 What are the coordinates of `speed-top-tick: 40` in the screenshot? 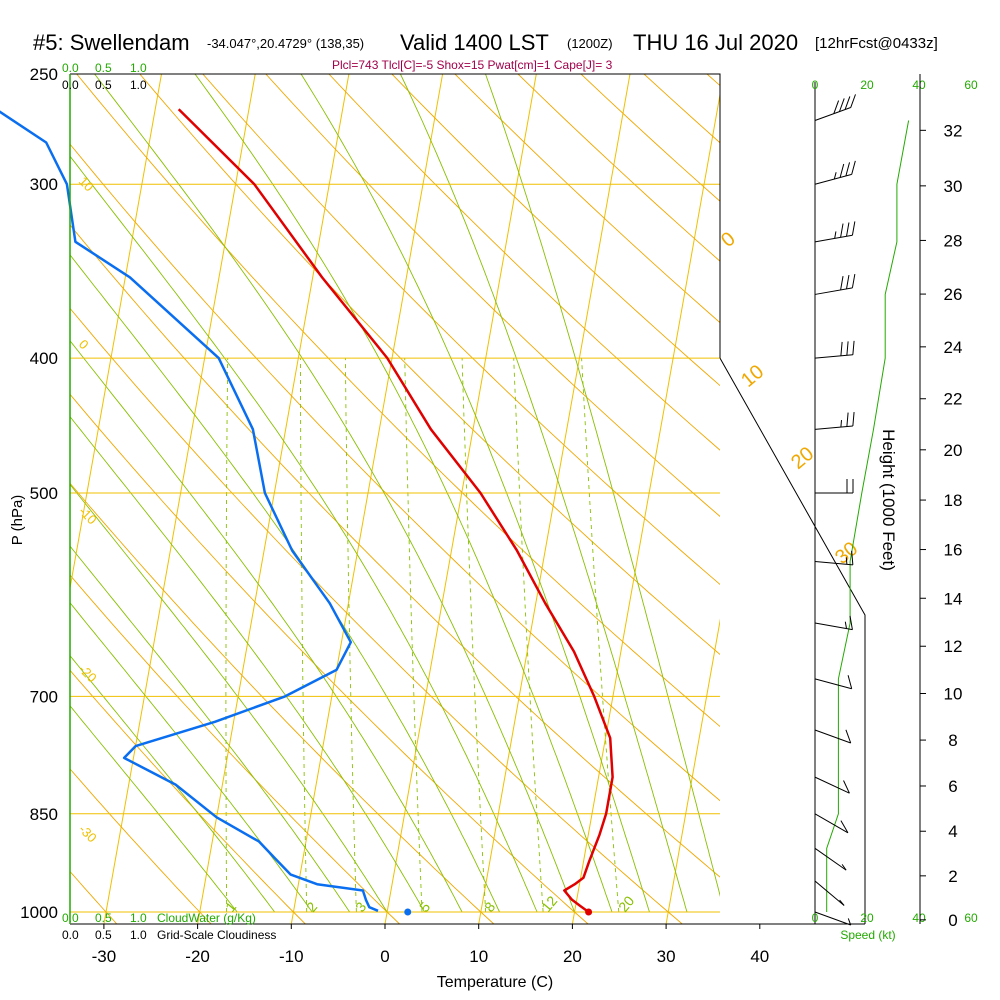 It's located at (919, 85).